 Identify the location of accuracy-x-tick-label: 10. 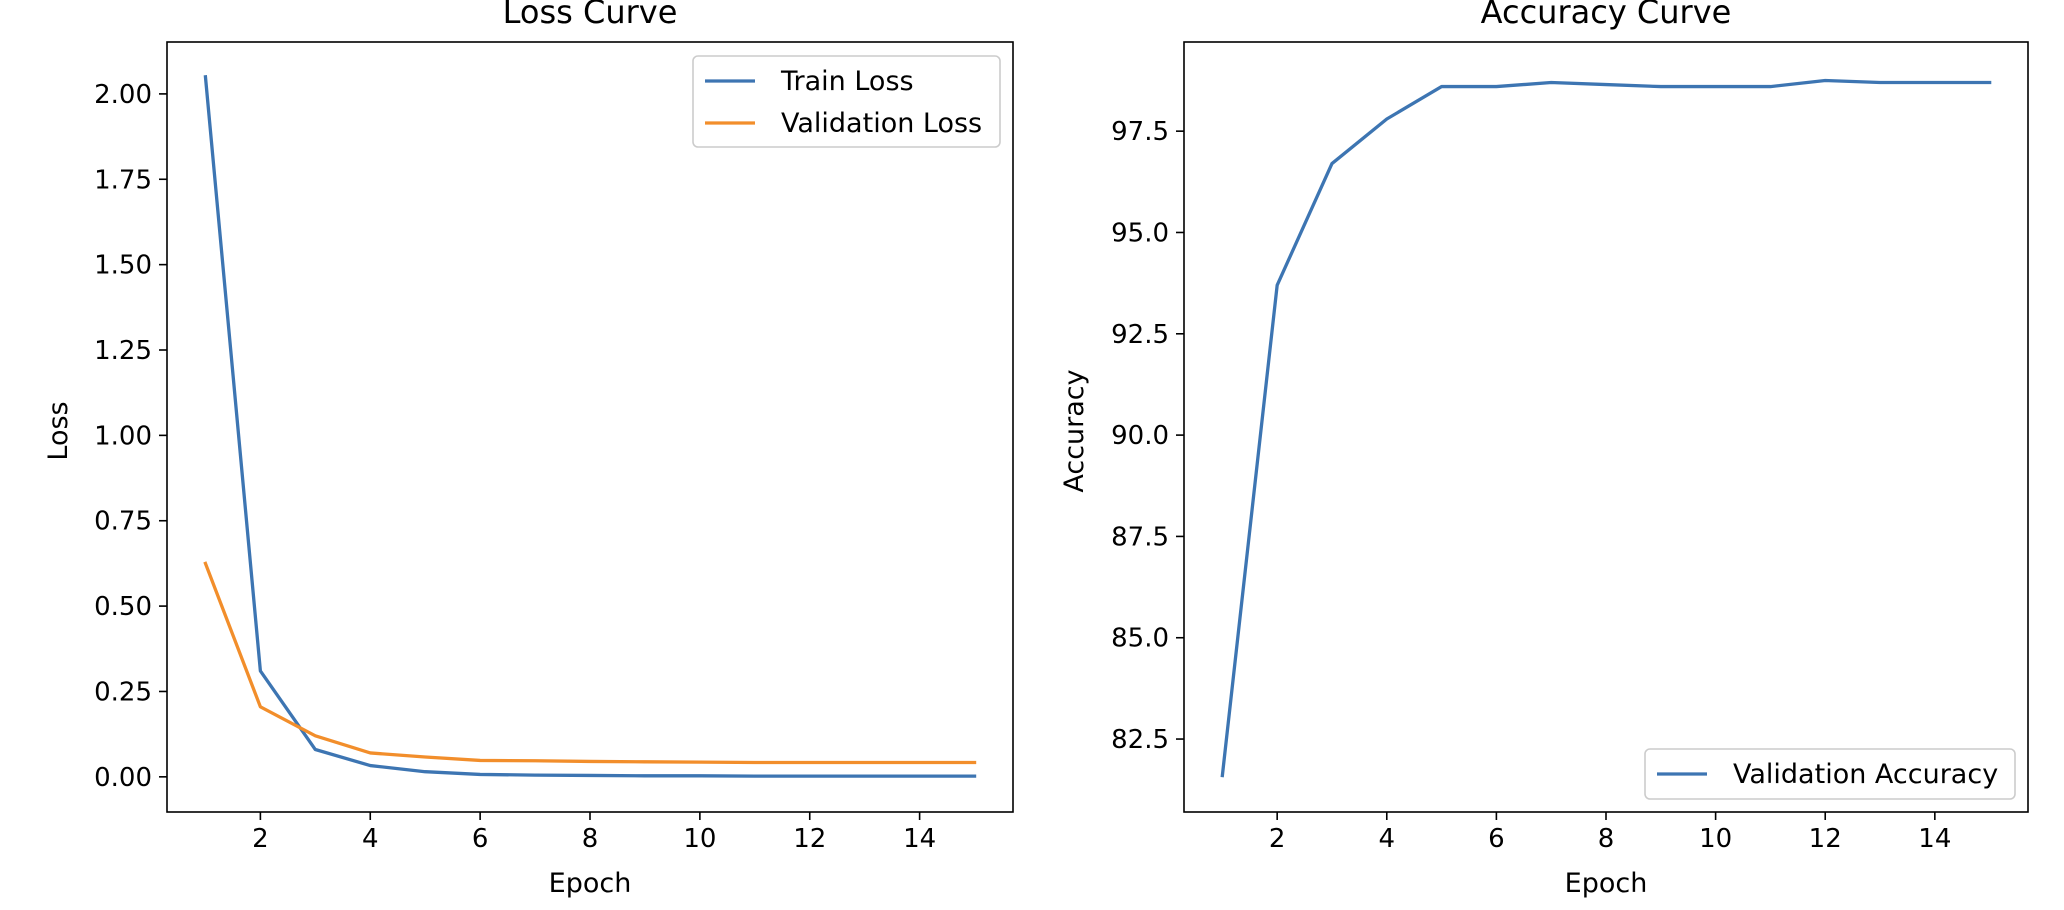
(1715, 839).